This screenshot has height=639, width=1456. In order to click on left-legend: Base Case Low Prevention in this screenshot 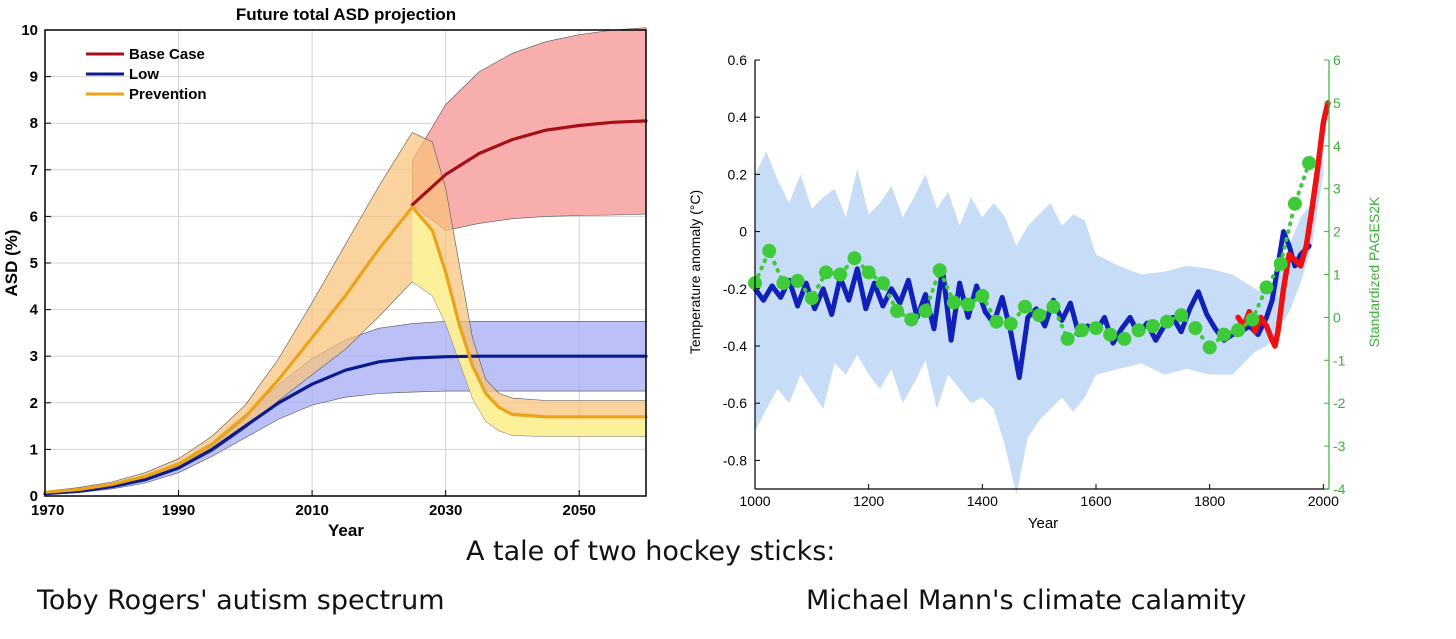, I will do `click(146, 74)`.